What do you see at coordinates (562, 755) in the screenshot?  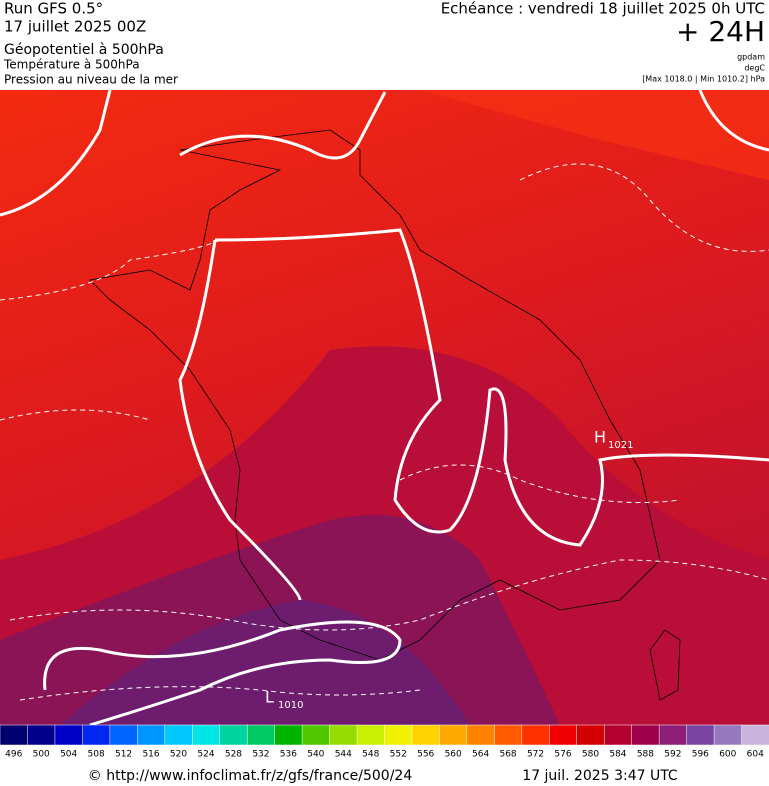 I see `colorbar-label: 576` at bounding box center [562, 755].